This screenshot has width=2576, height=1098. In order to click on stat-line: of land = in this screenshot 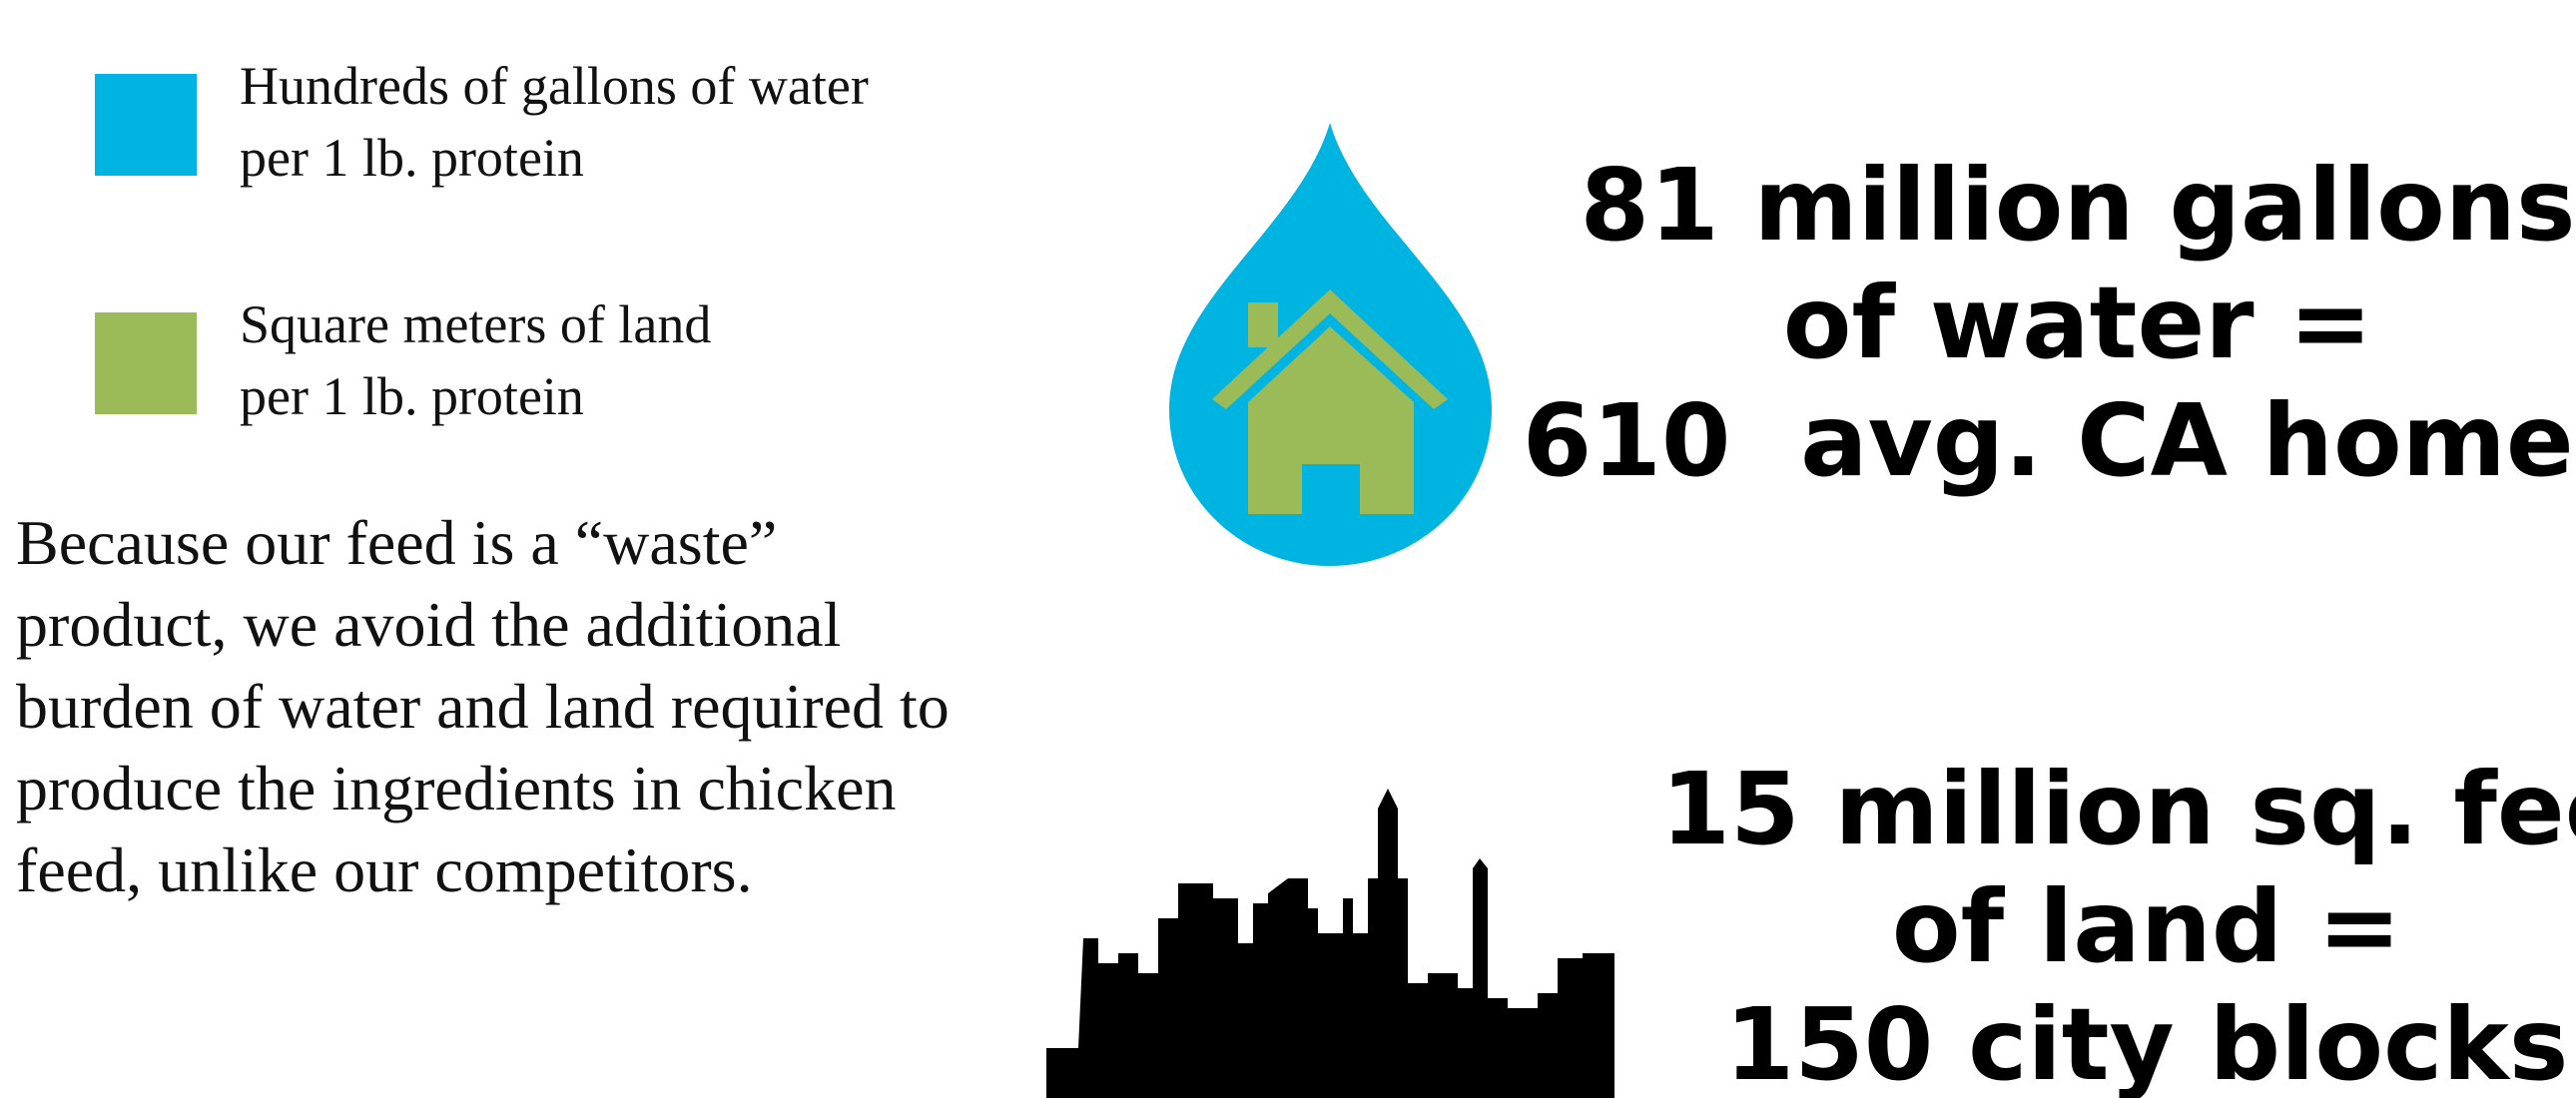, I will do `click(2146, 926)`.